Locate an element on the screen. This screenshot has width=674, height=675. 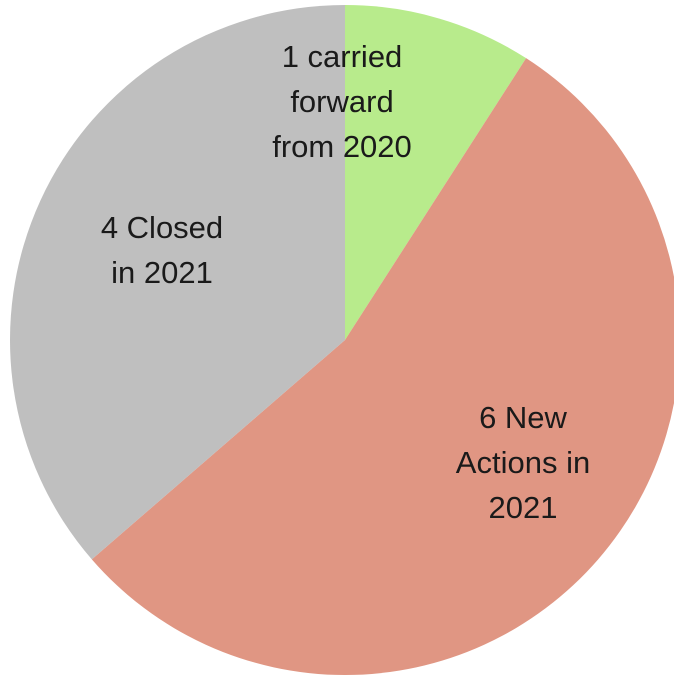
slice-label-line: 1 carried is located at coordinates (342, 56).